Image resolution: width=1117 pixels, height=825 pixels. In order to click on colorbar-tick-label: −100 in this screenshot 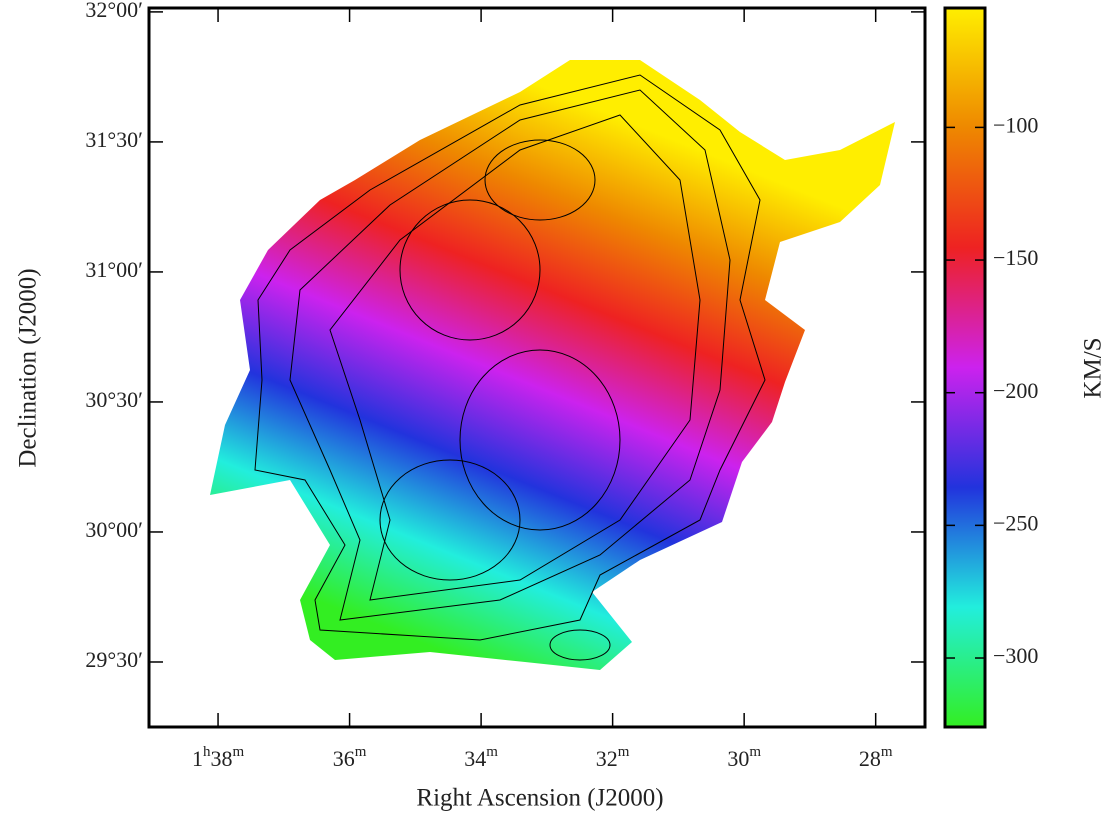, I will do `click(1015, 124)`.